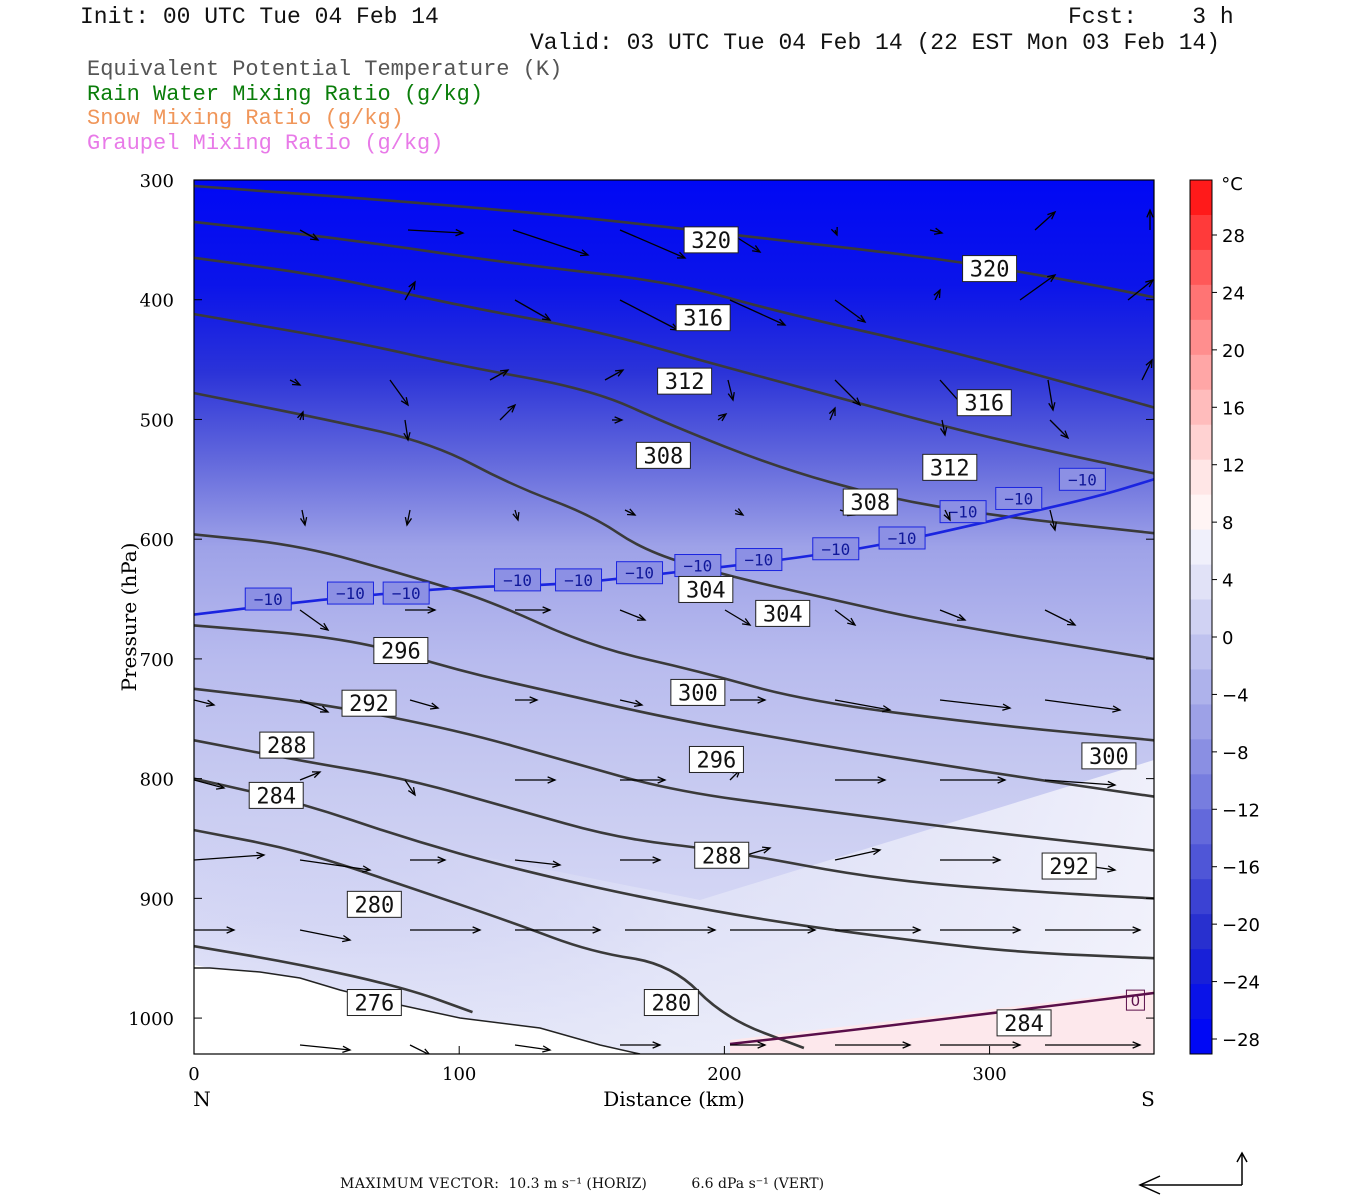 The image size is (1350, 1200). I want to click on colorbar-frame, so click(1201, 617).